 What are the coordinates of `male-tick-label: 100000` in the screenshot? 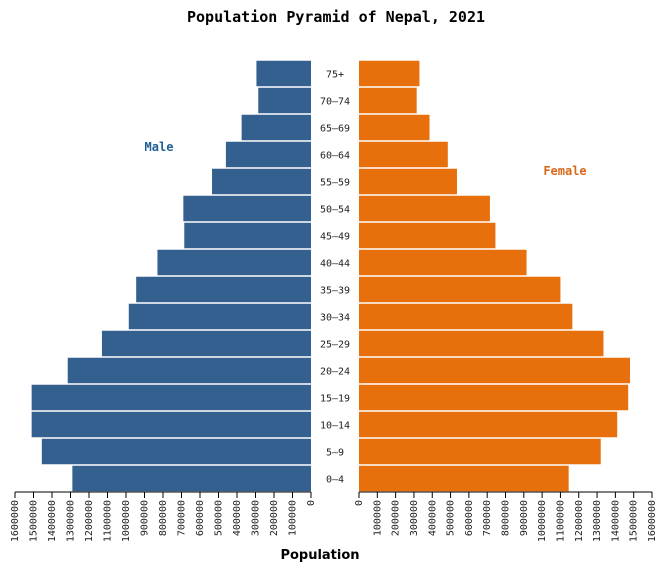 It's located at (293, 518).